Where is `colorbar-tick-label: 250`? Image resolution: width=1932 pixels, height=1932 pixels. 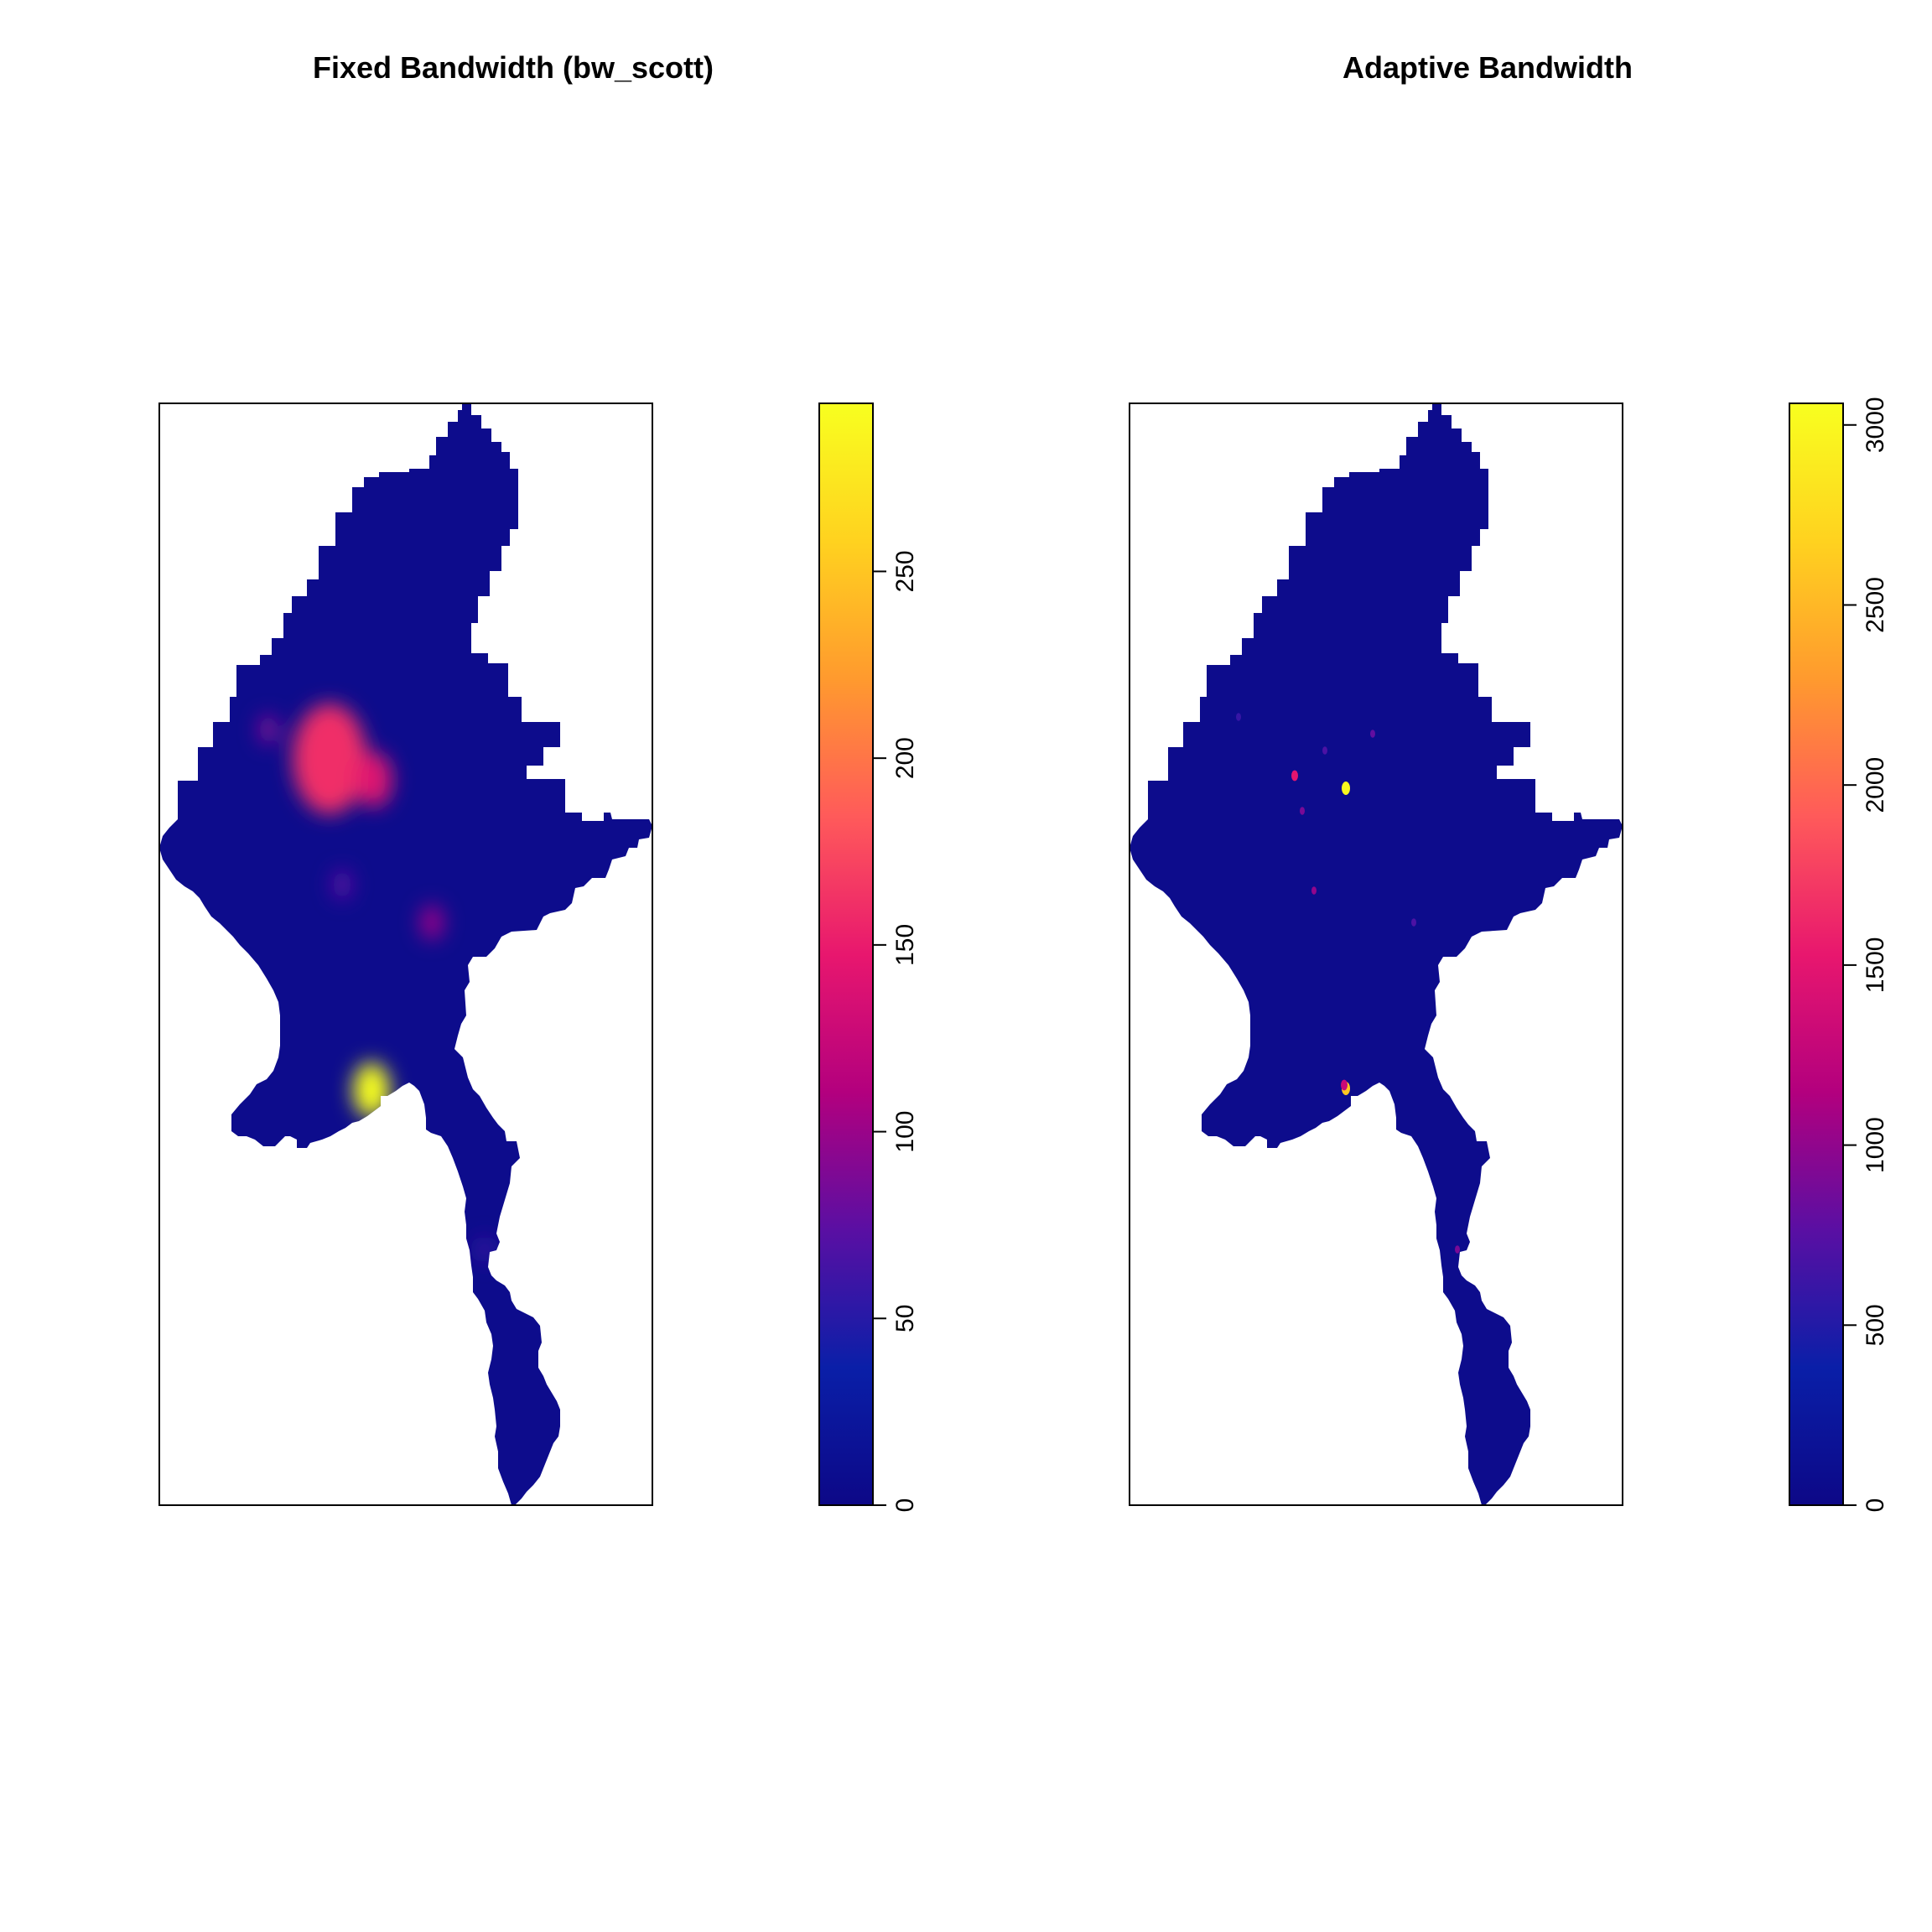
colorbar-tick-label: 250 is located at coordinates (905, 571).